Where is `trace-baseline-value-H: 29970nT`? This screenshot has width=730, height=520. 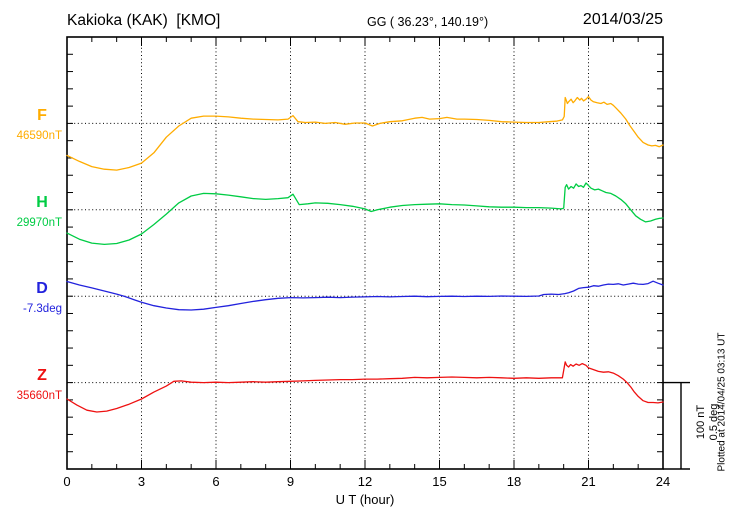
trace-baseline-value-H: 29970nT is located at coordinates (39, 222).